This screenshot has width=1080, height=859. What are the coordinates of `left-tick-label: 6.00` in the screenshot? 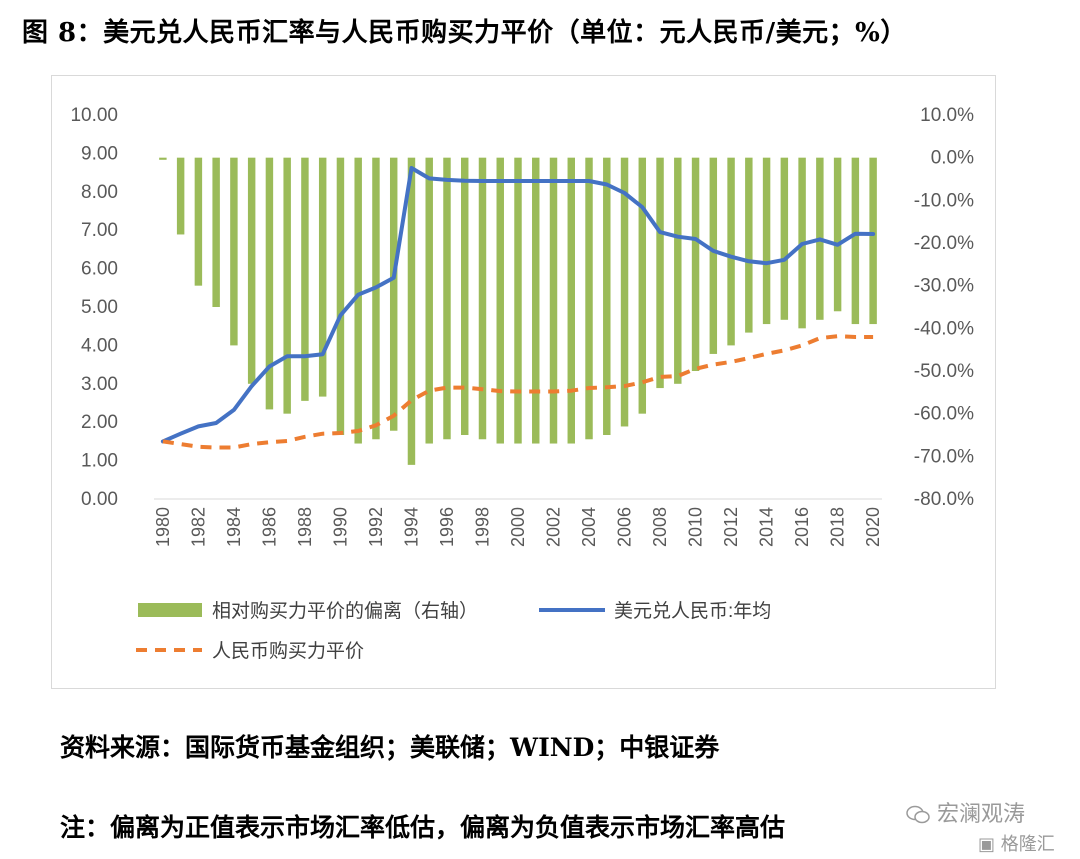 It's located at (99, 269).